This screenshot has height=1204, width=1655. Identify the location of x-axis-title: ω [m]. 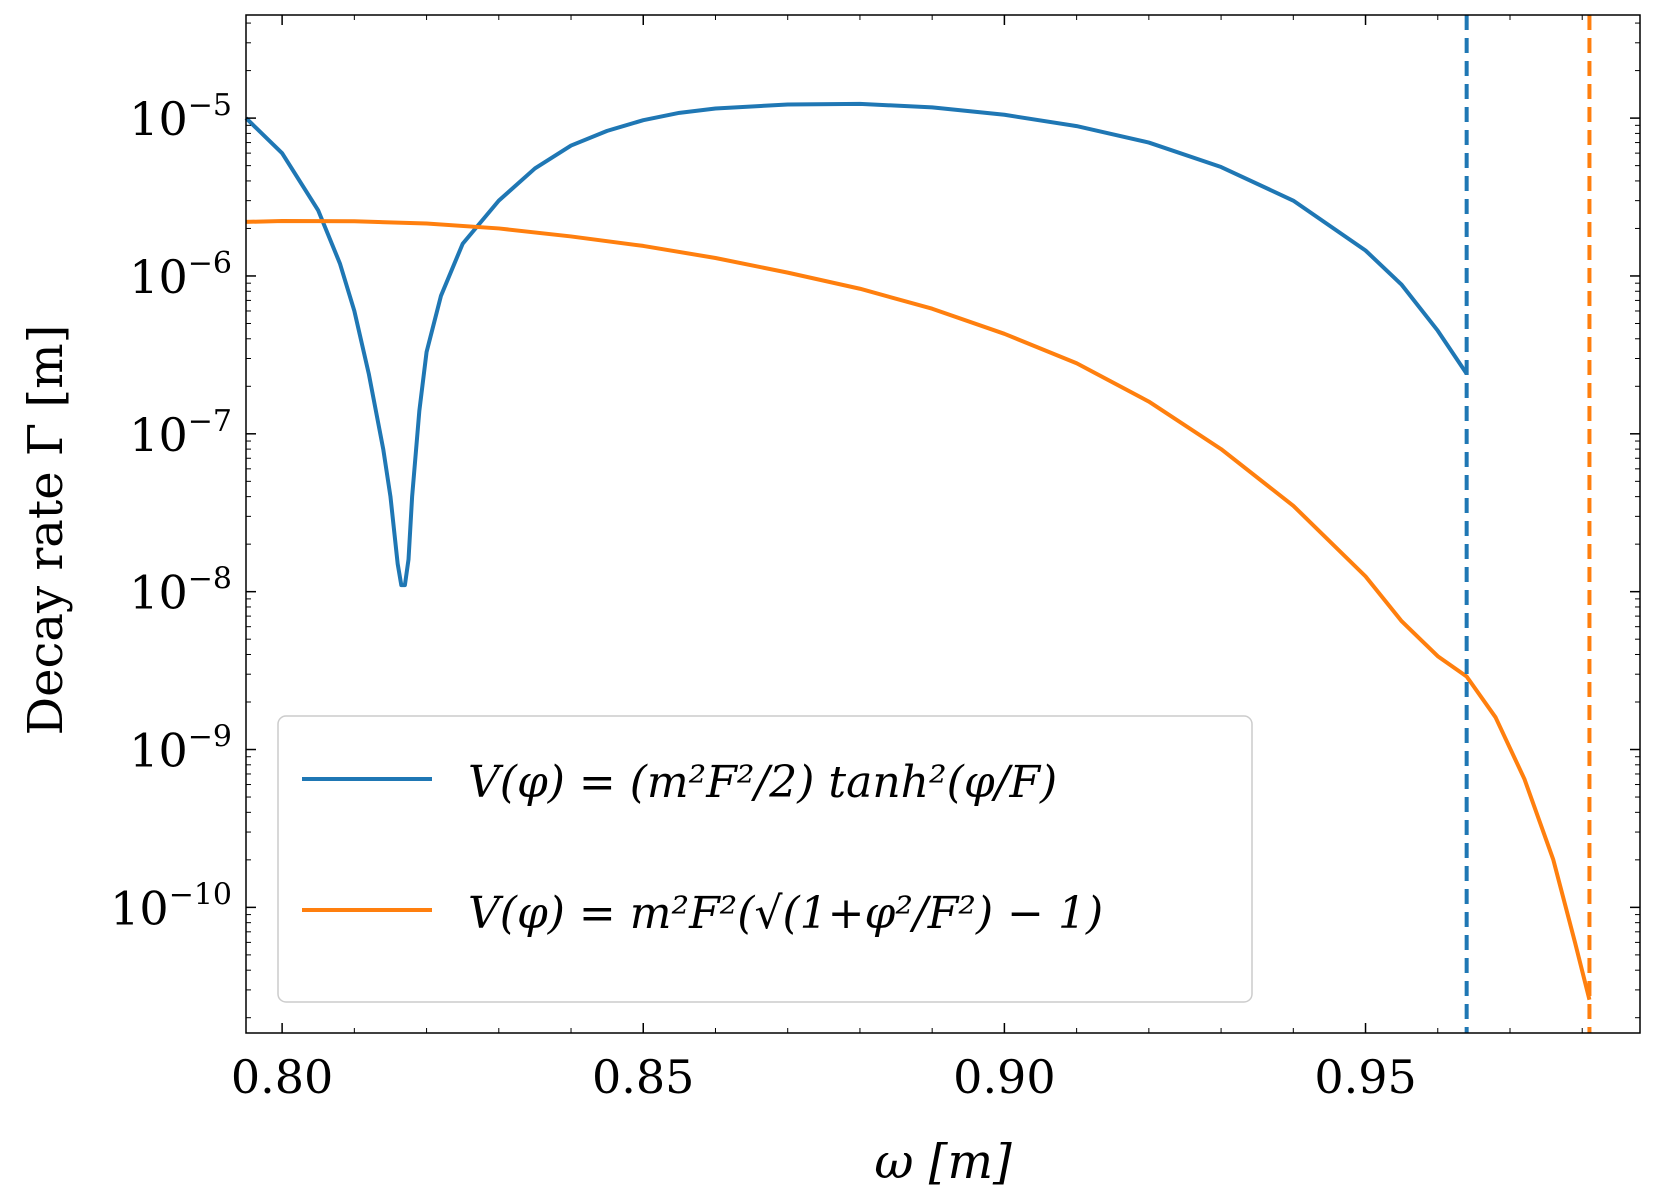
(943, 1162).